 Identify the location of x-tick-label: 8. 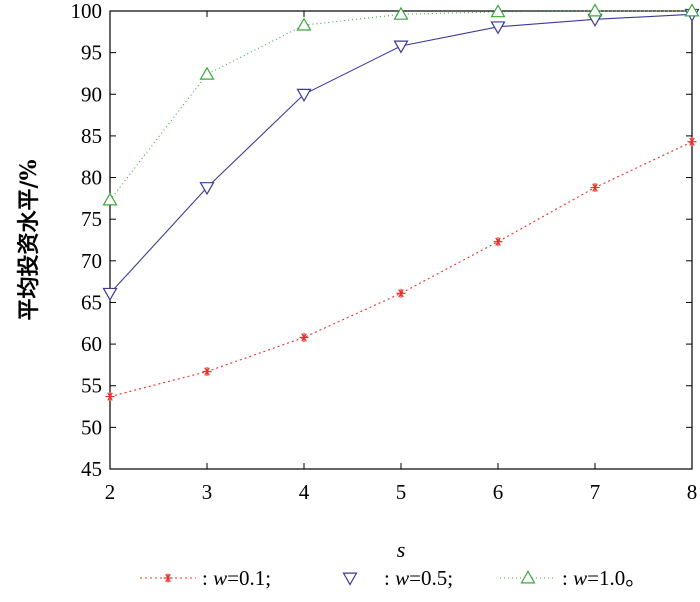
(692, 492).